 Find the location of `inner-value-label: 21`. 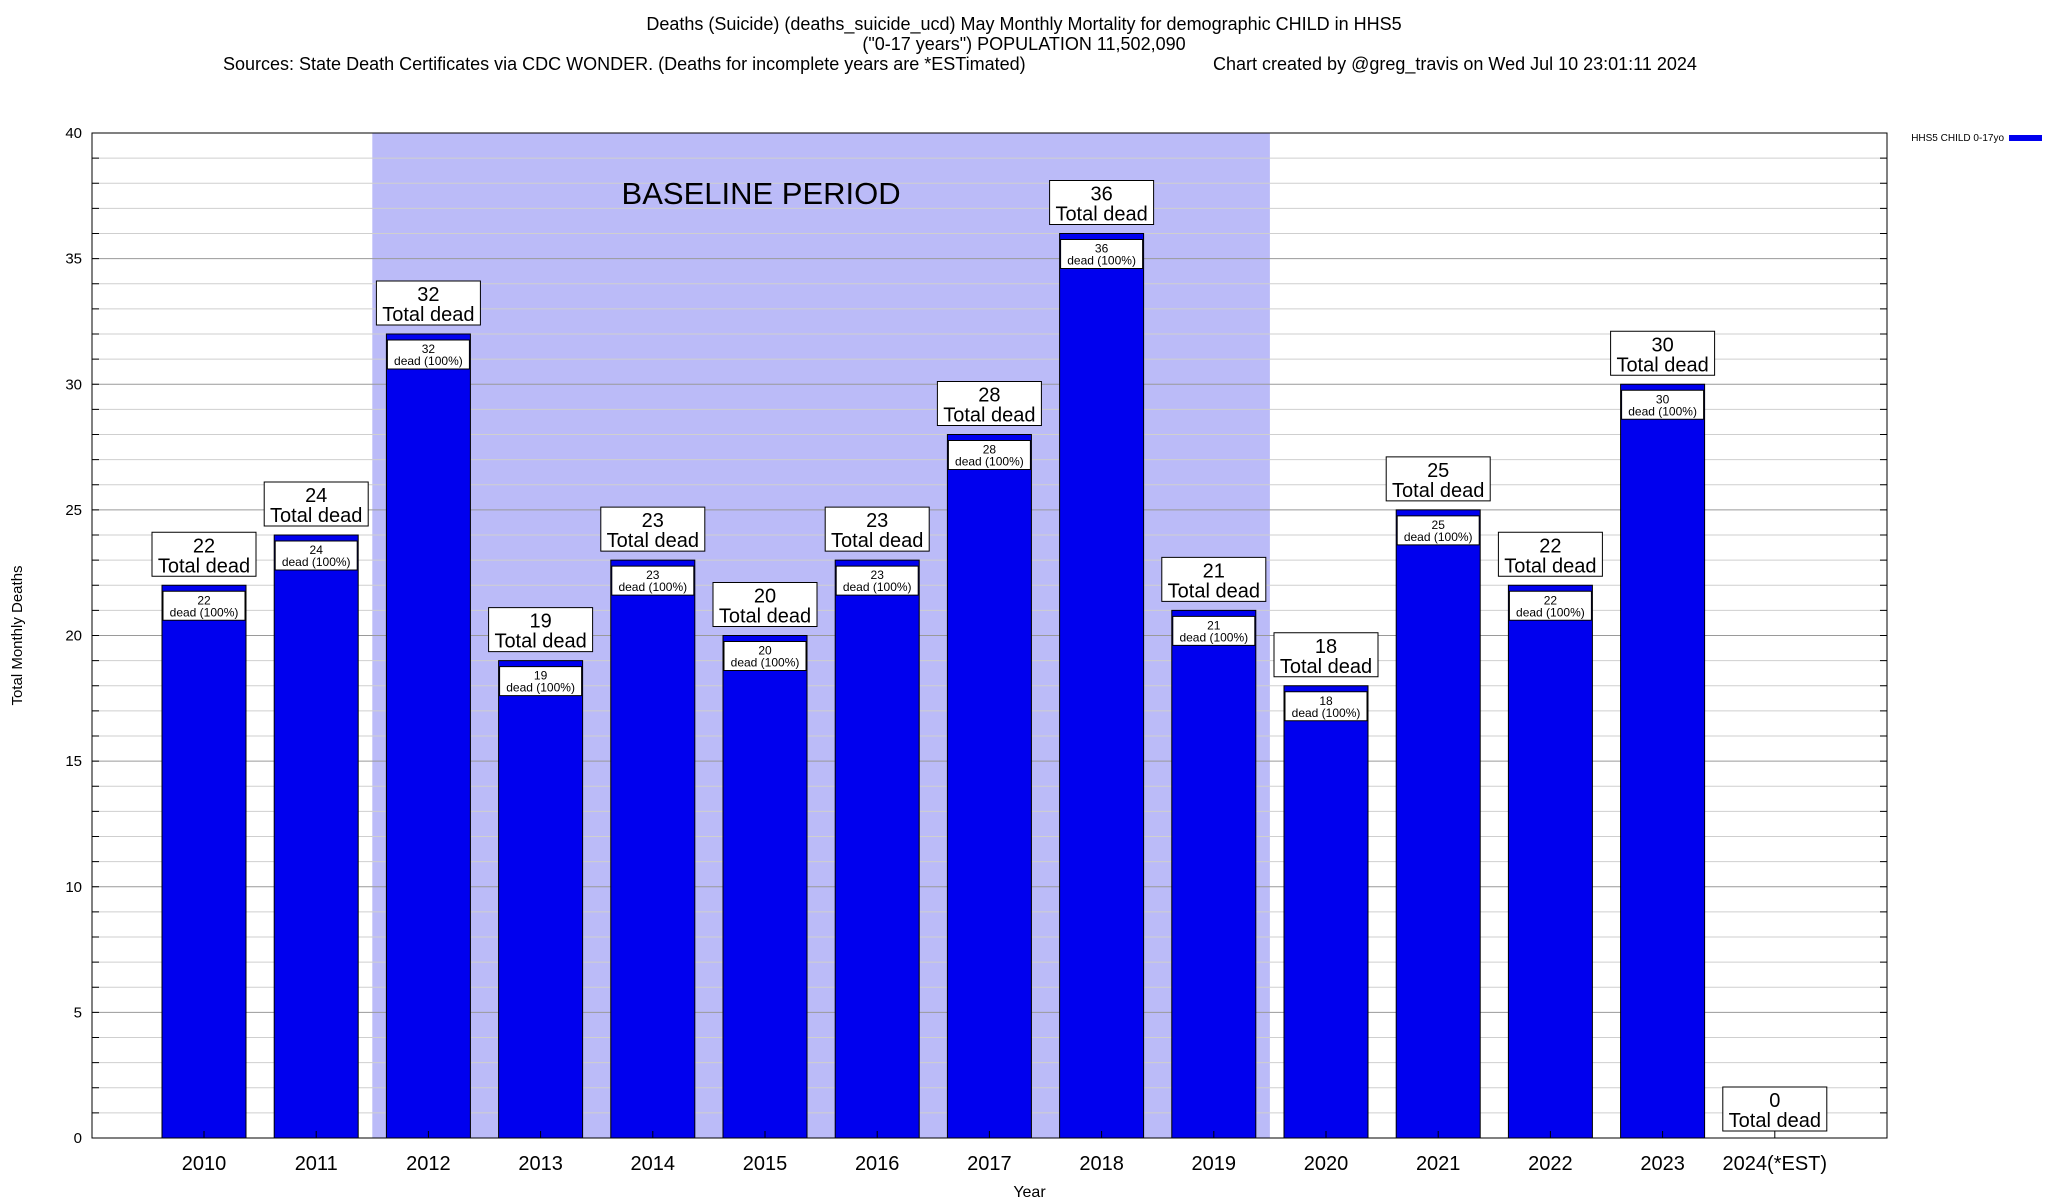

inner-value-label: 21 is located at coordinates (1214, 625).